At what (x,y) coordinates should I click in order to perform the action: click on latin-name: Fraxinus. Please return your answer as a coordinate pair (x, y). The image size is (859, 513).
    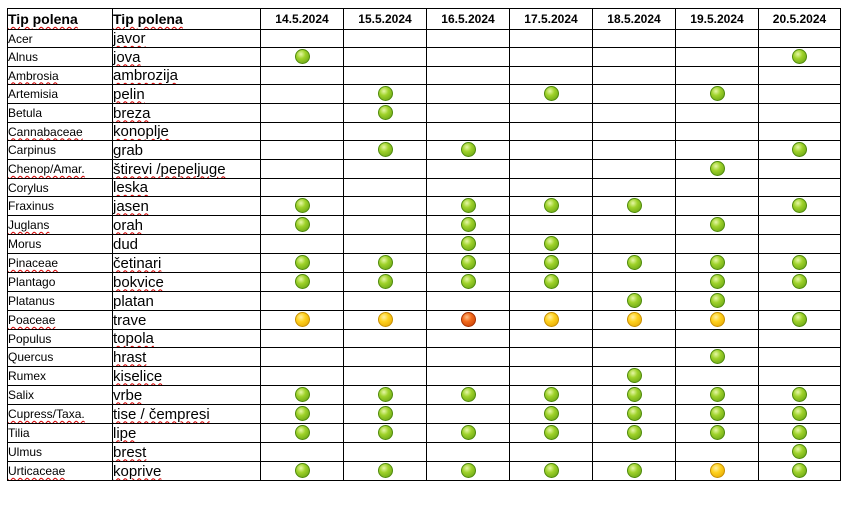
    Looking at the image, I should click on (31, 206).